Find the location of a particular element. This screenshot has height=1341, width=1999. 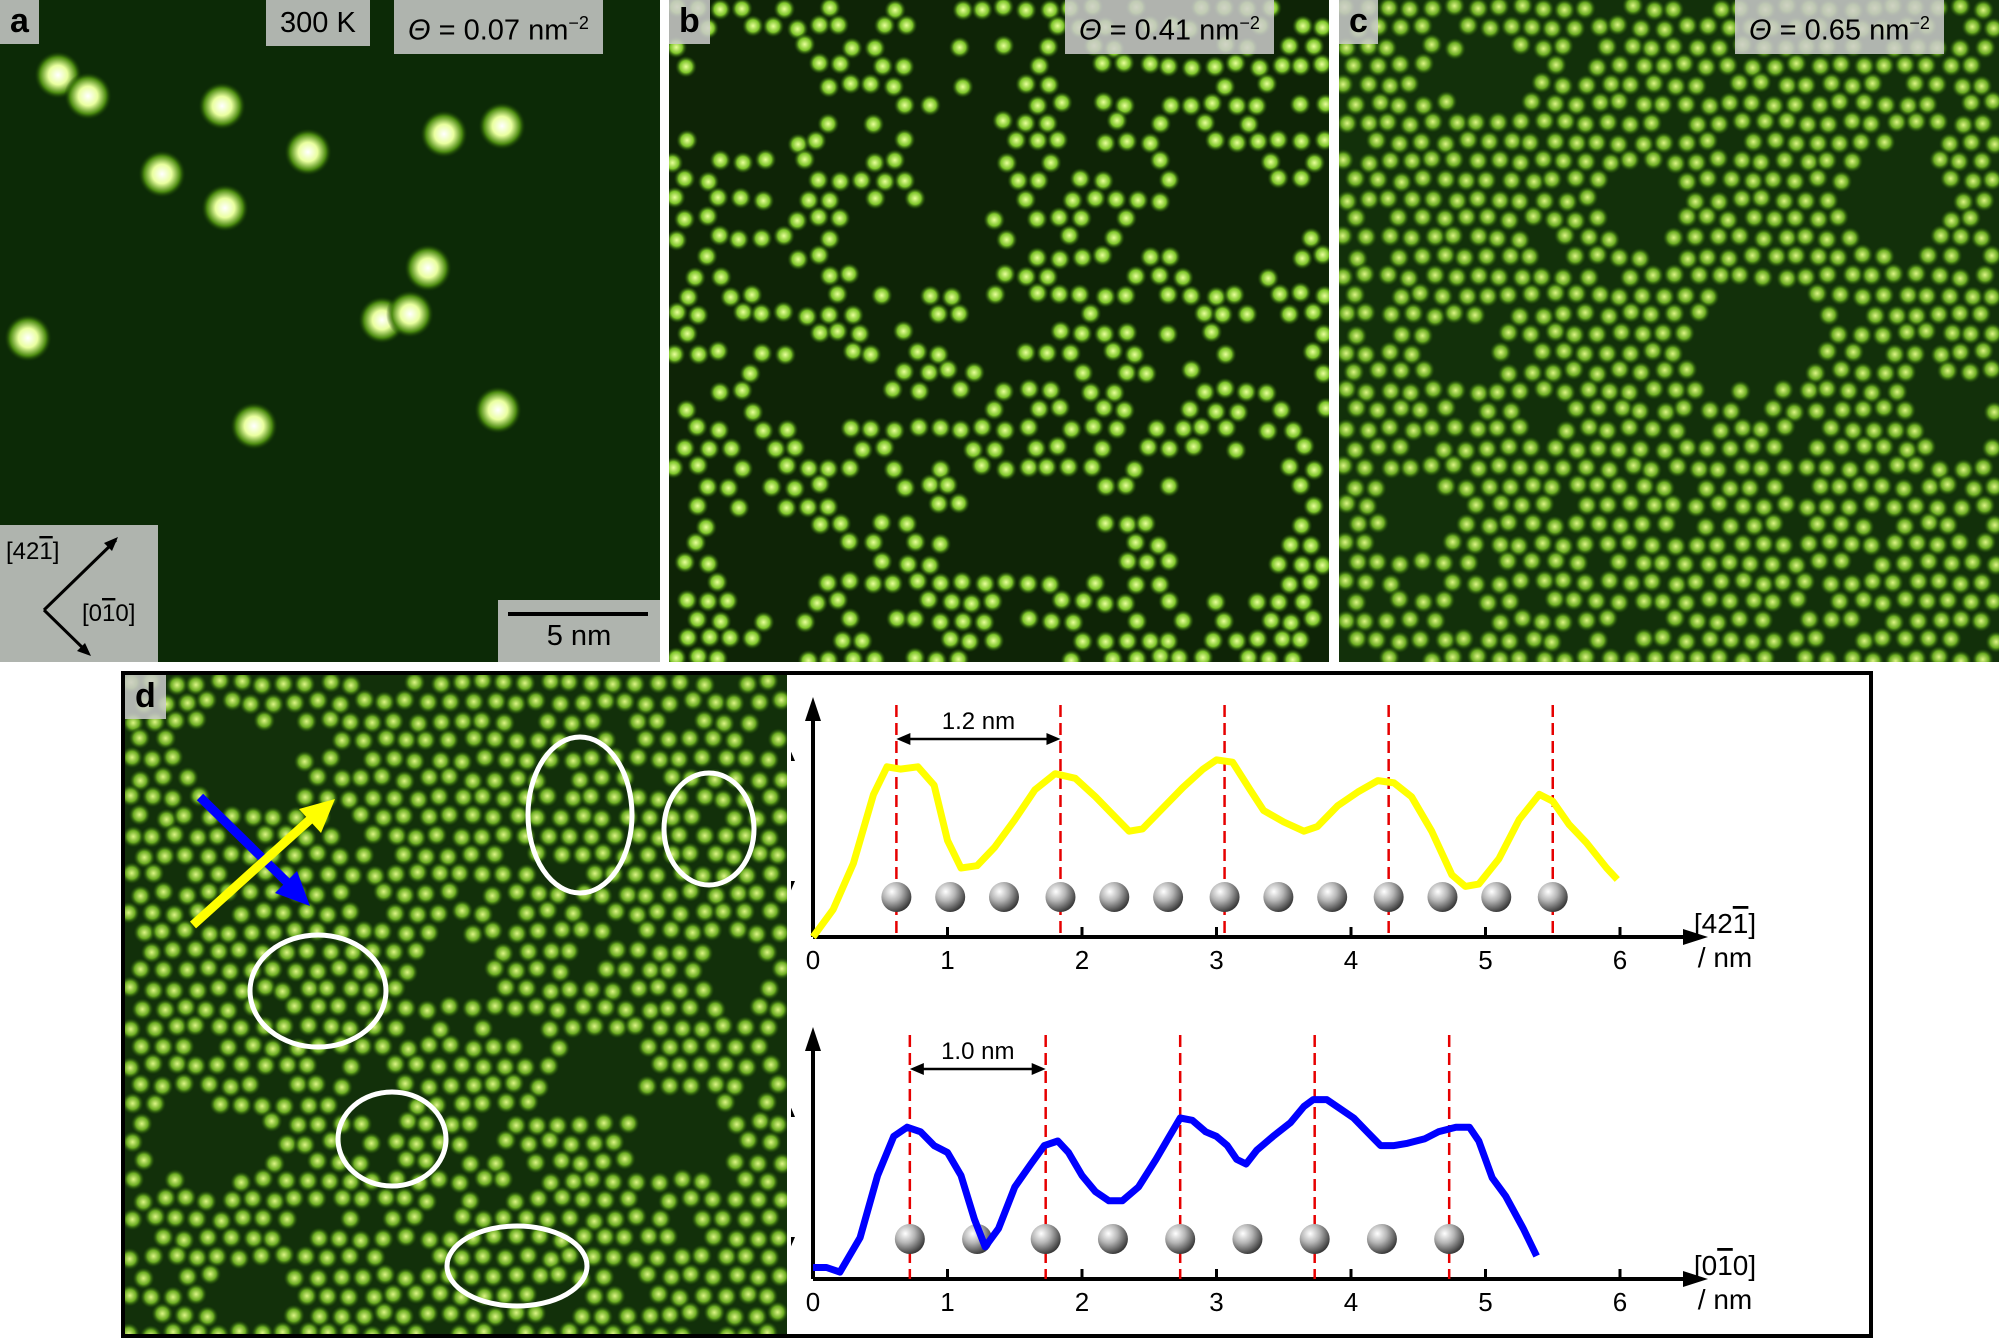

atom-sphere is located at coordinates (1496, 897).